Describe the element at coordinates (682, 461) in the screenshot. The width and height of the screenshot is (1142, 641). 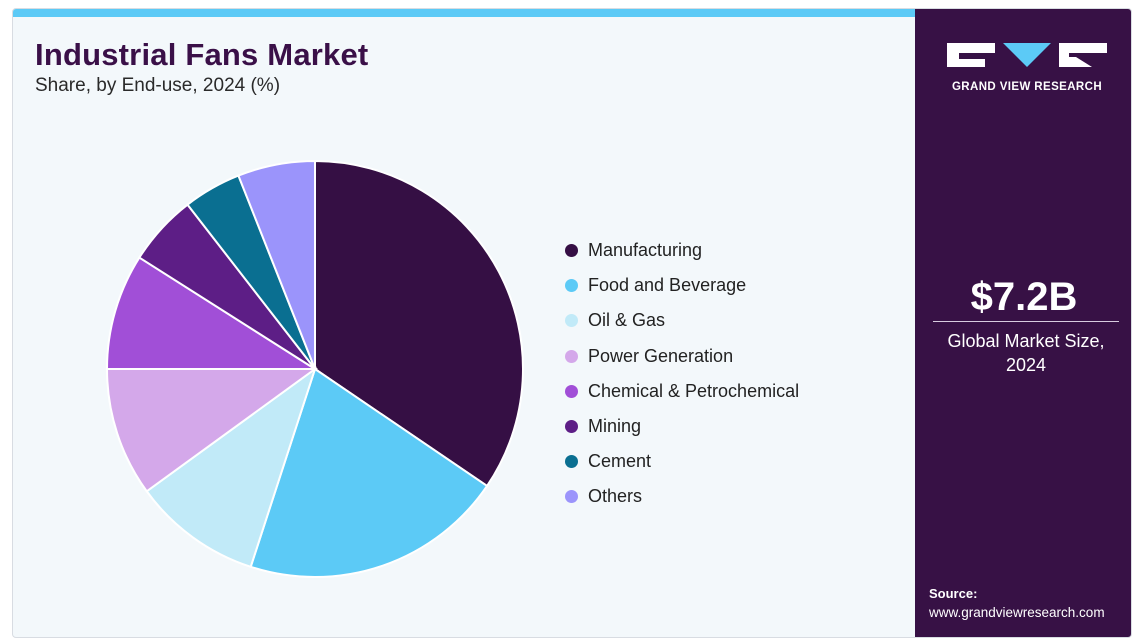
I see `legend-item: Cement` at that location.